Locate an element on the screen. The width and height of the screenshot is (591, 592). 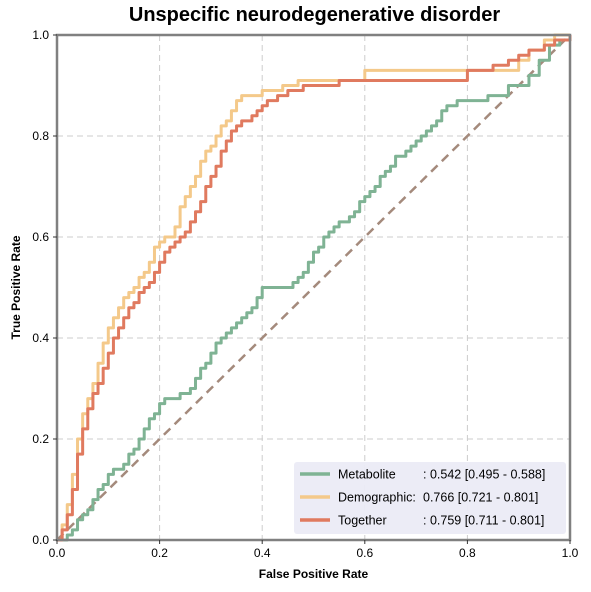
y-tick-label-4: 0.8 is located at coordinates (40, 136).